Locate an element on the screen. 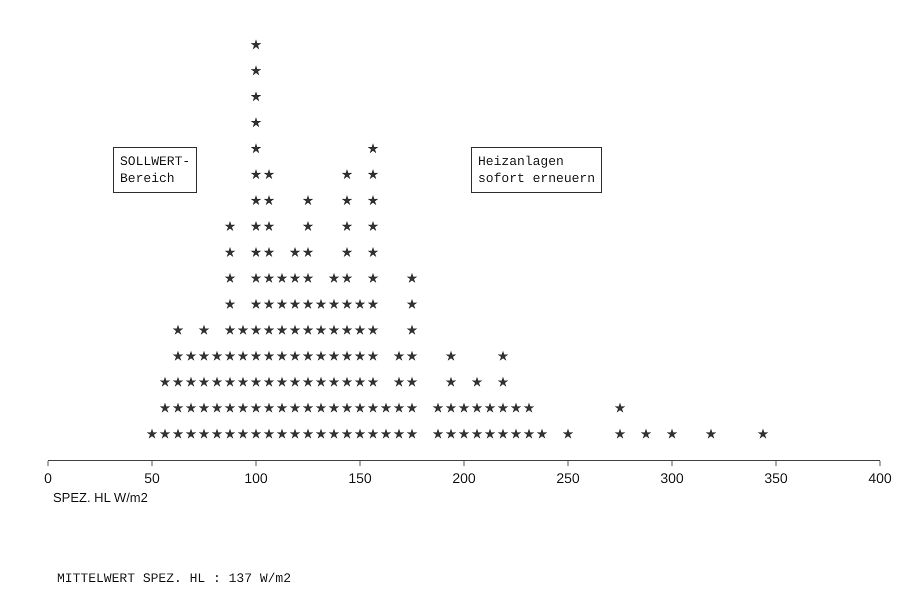  annotation: Heizanlagen sofort erneuern is located at coordinates (537, 170).